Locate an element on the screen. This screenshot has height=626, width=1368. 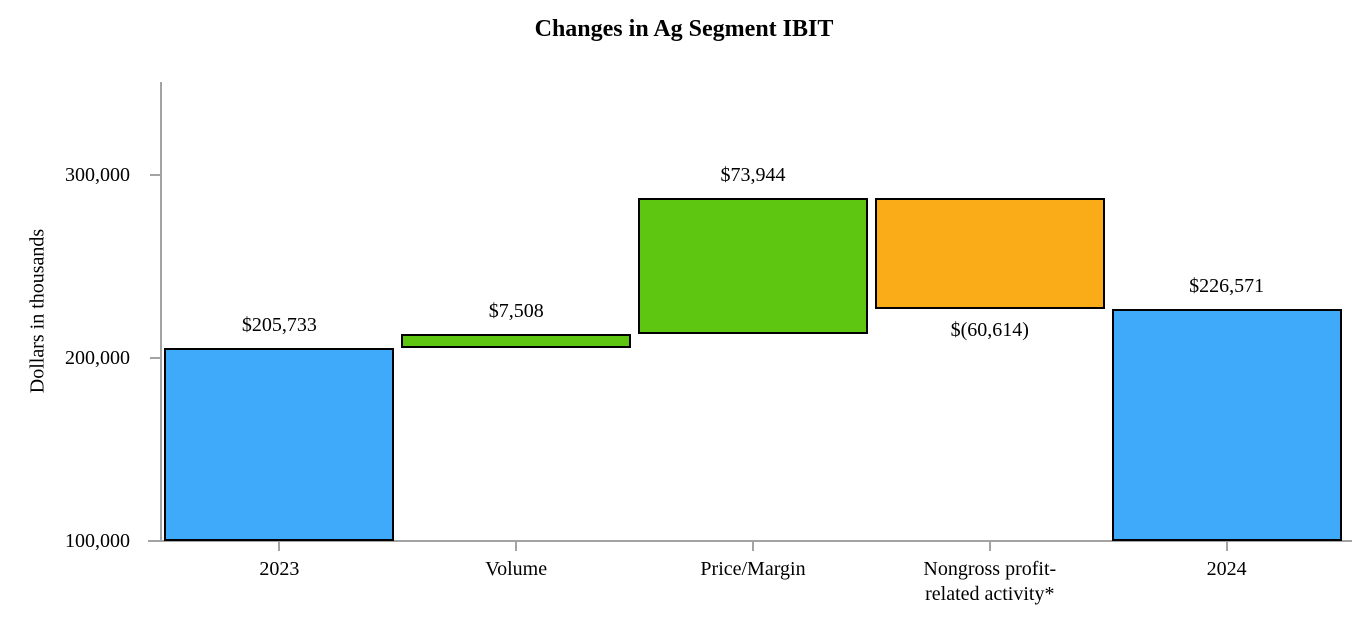
chart-title: Changes in Ag Segment IBIT is located at coordinates (684, 29).